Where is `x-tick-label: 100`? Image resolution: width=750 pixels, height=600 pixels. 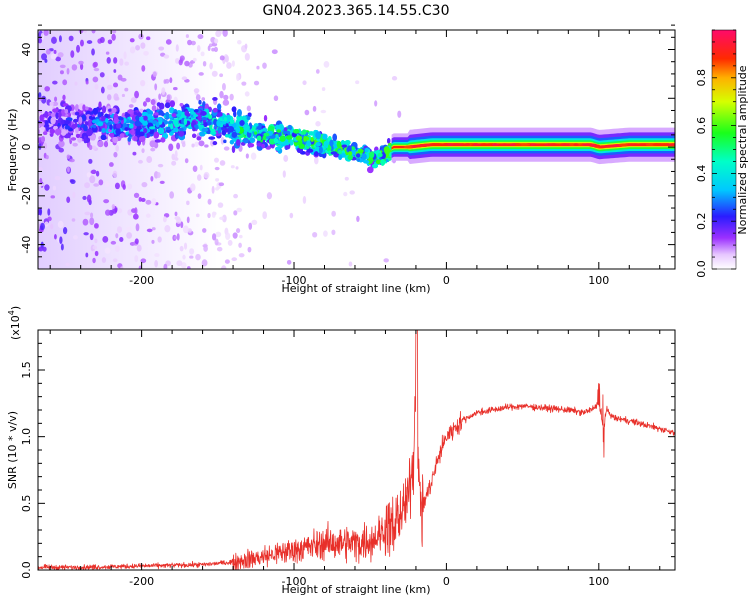 x-tick-label: 100 is located at coordinates (598, 280).